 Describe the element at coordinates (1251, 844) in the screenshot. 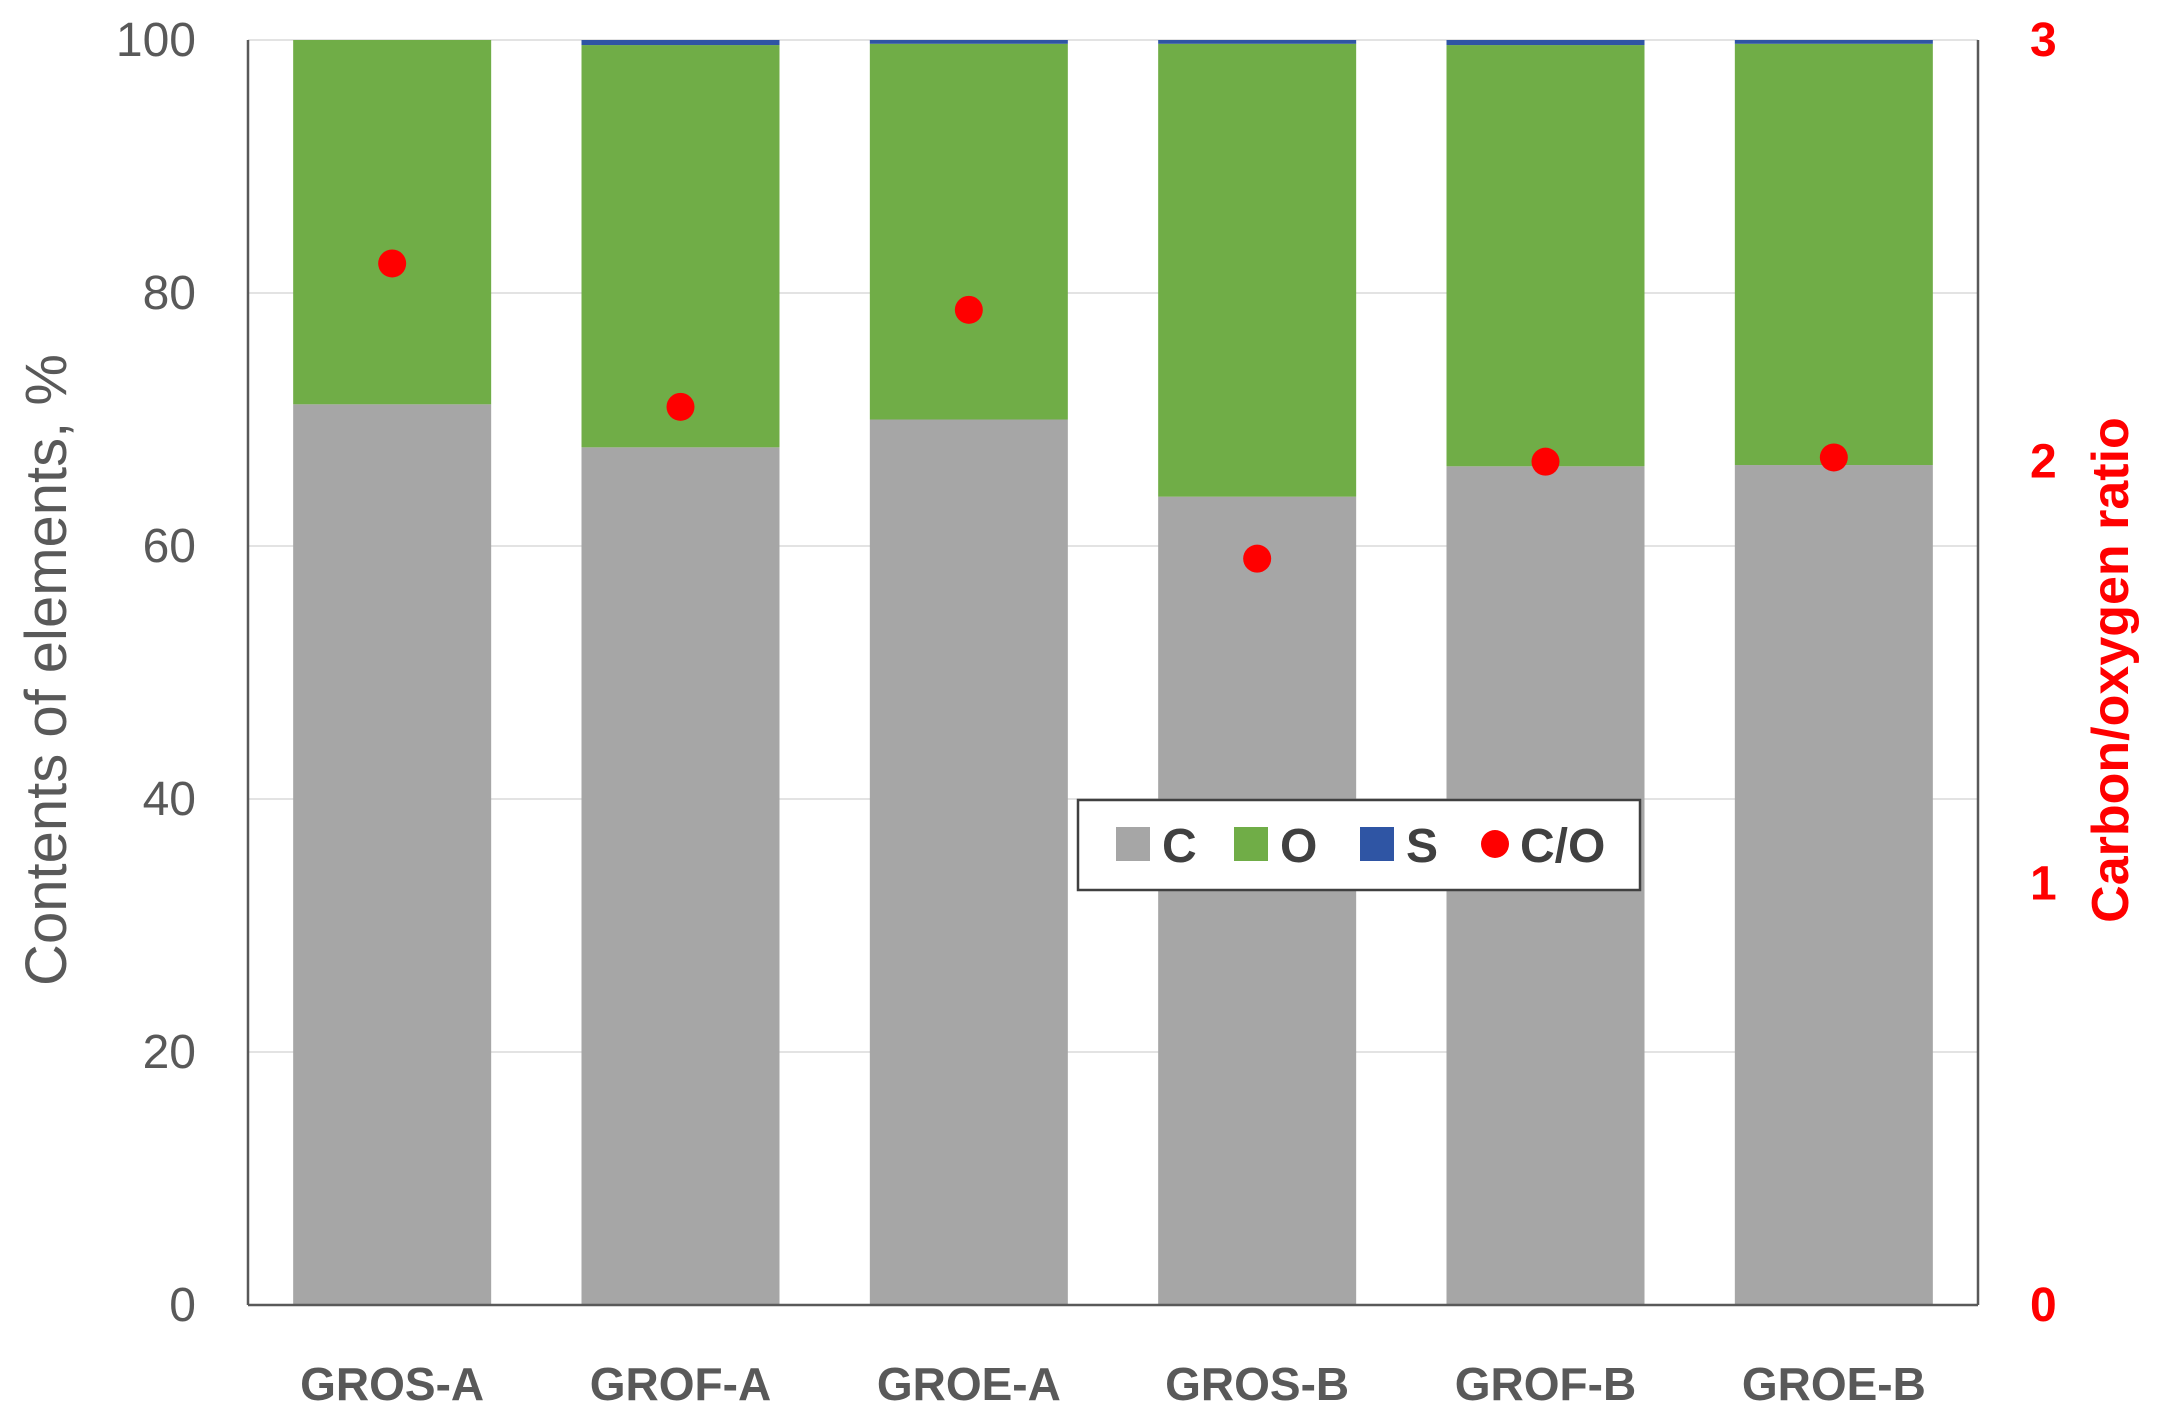

I see `legend-swatch-o` at that location.